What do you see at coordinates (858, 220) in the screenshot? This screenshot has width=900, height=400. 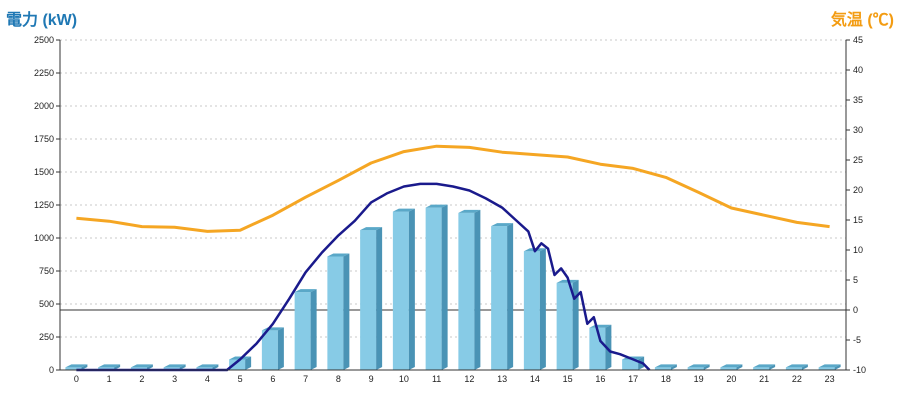 I see `right-tick-label: 15` at bounding box center [858, 220].